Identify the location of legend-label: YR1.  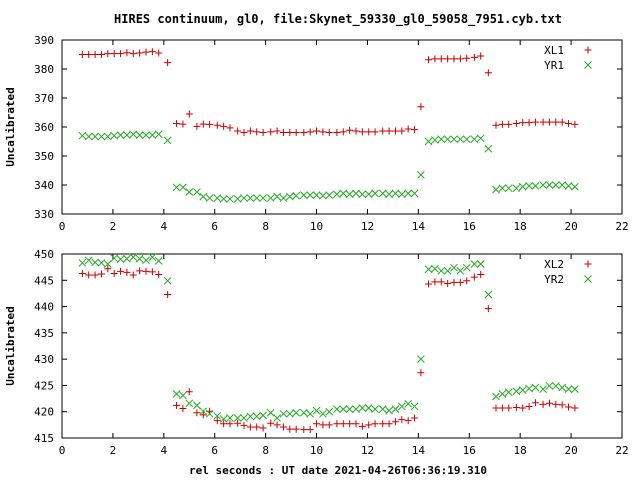
(554, 65).